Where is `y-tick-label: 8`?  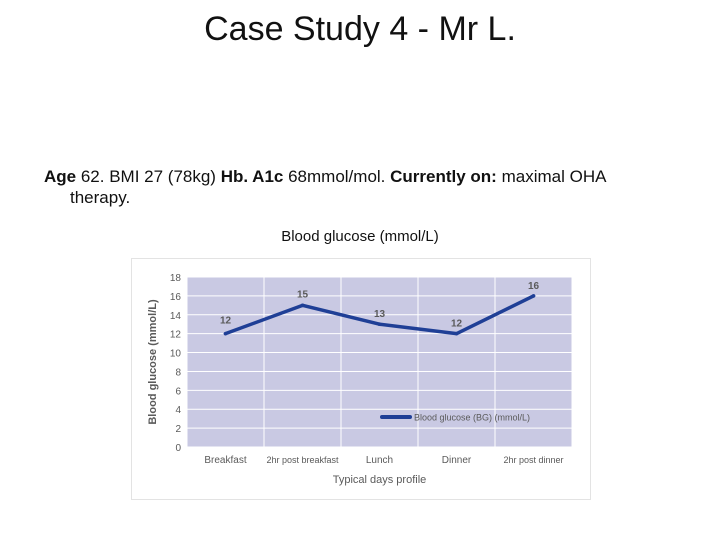
y-tick-label: 8 is located at coordinates (178, 372).